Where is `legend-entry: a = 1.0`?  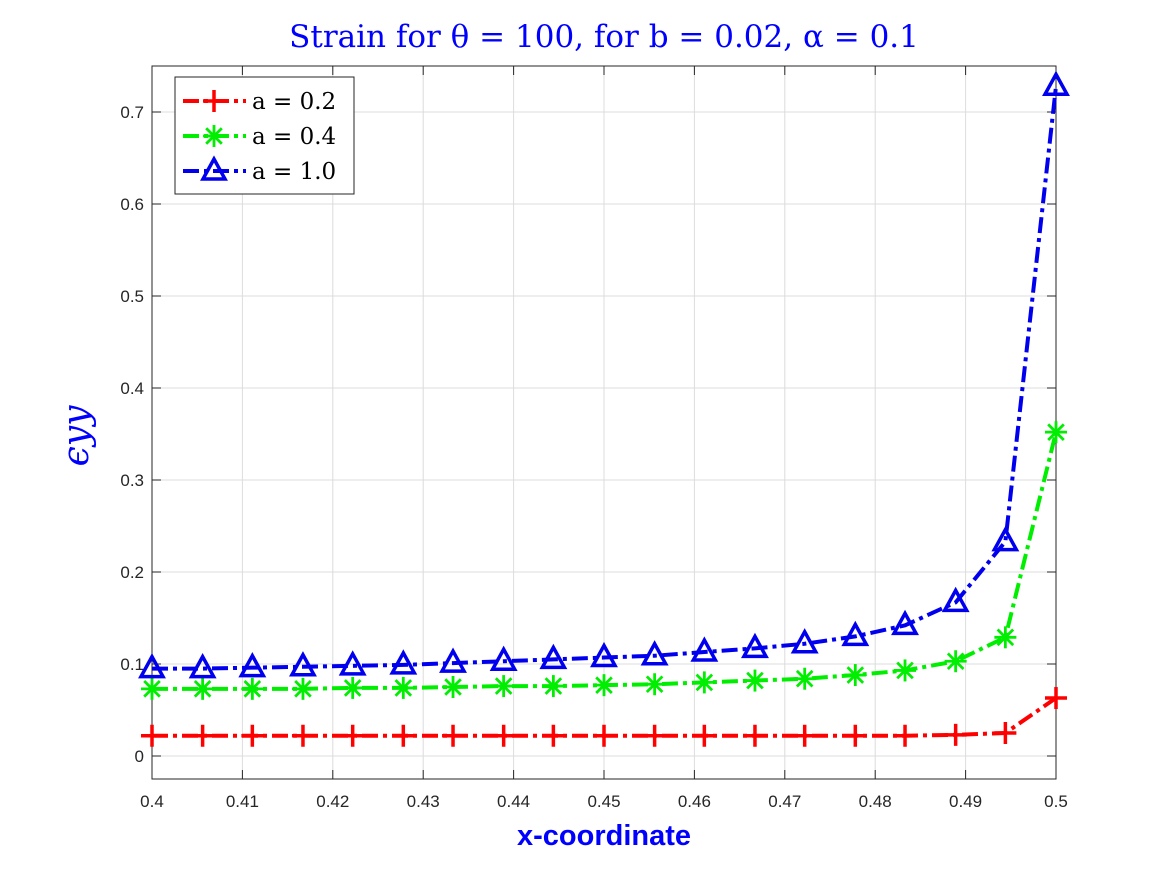
legend-entry: a = 1.0 is located at coordinates (259, 170).